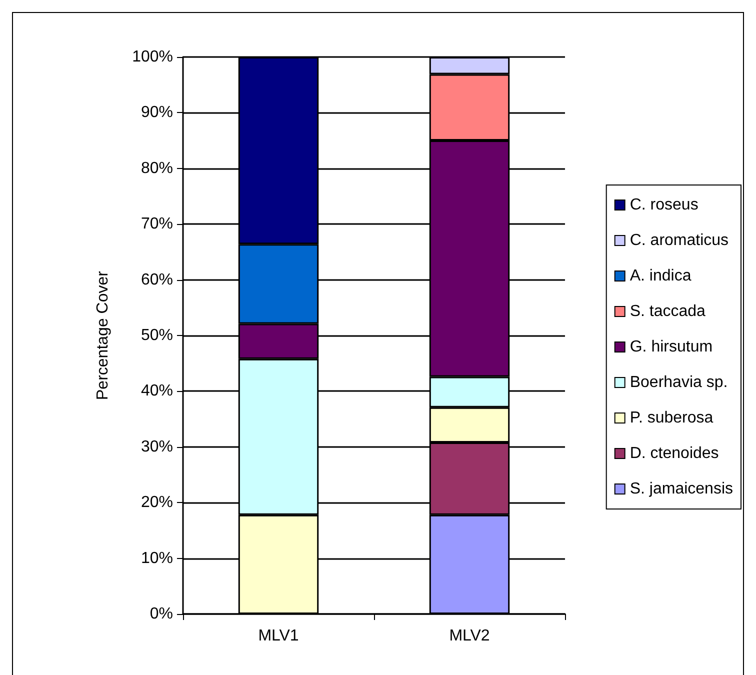 The height and width of the screenshot is (675, 756). Describe the element at coordinates (156, 503) in the screenshot. I see `y-tick-label: 20%` at that location.